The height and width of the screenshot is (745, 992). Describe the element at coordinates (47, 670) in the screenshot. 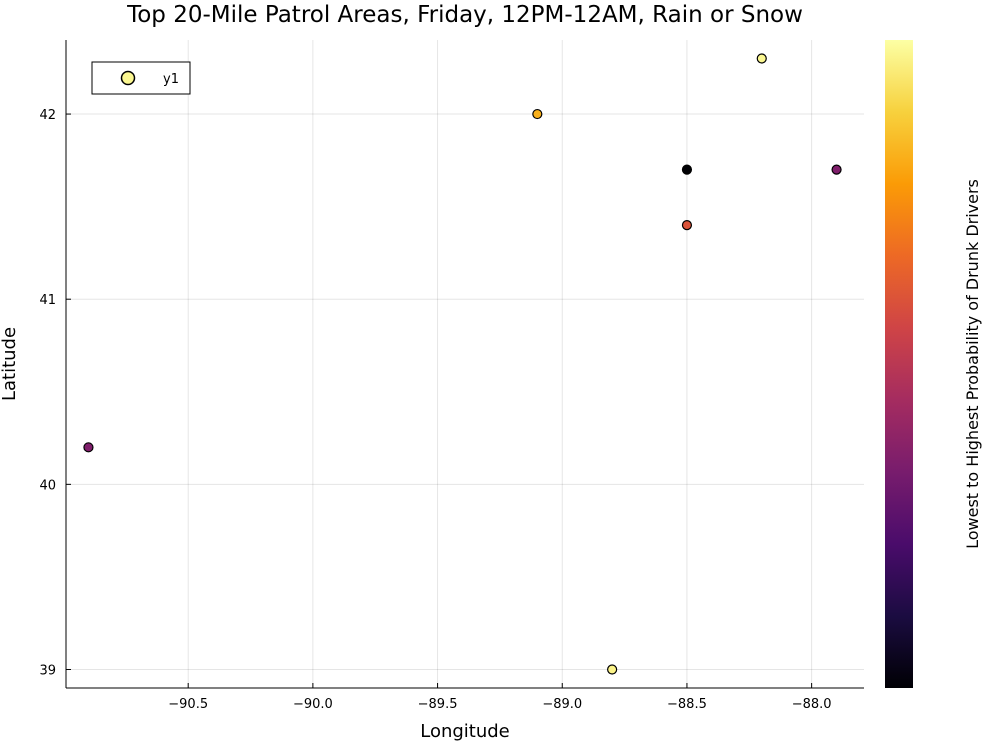

I see `y-tick-label: 39` at that location.